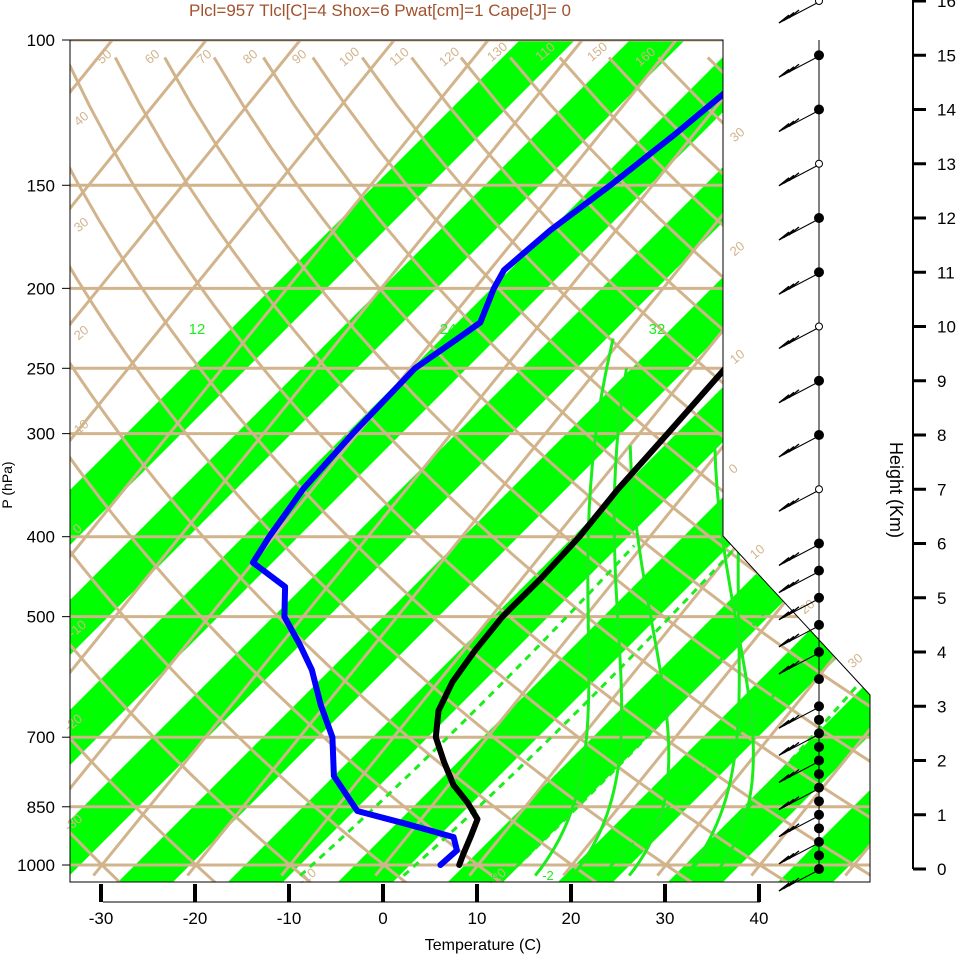 The width and height of the screenshot is (961, 957). I want to click on height-tick-label: 6, so click(941, 544).